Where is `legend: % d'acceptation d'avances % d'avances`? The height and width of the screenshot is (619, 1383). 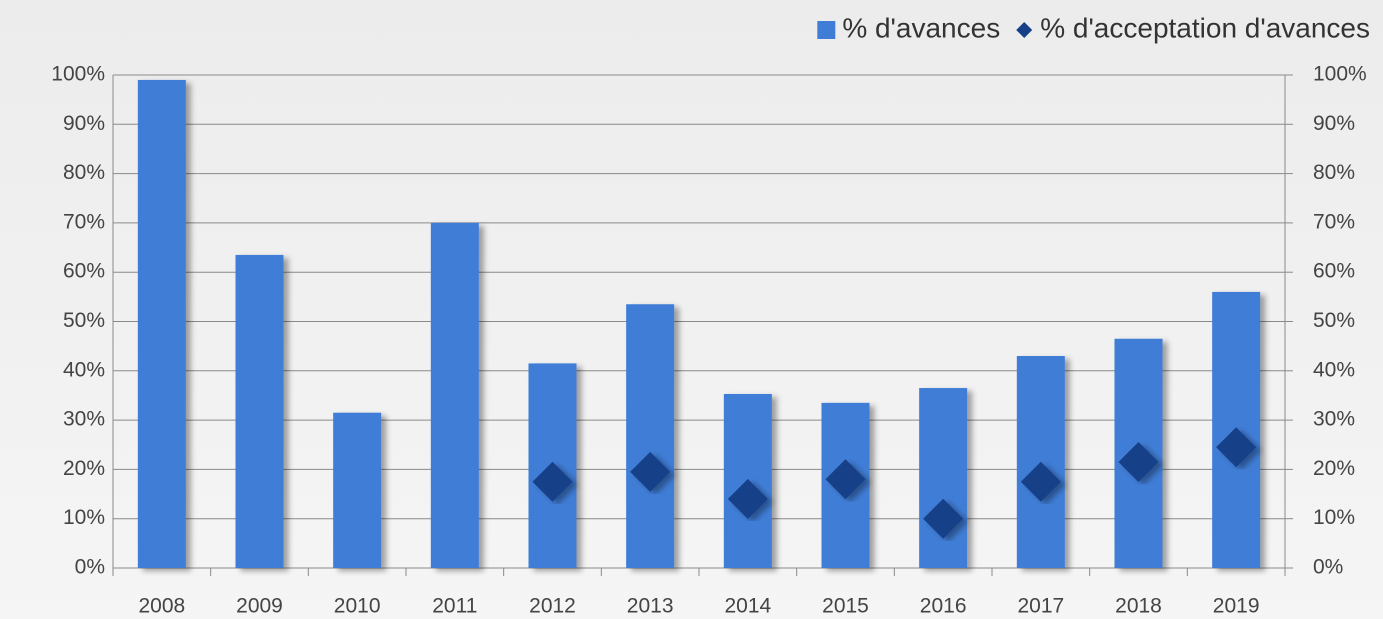 legend: % d'acceptation d'avances % d'avances is located at coordinates (1093, 27).